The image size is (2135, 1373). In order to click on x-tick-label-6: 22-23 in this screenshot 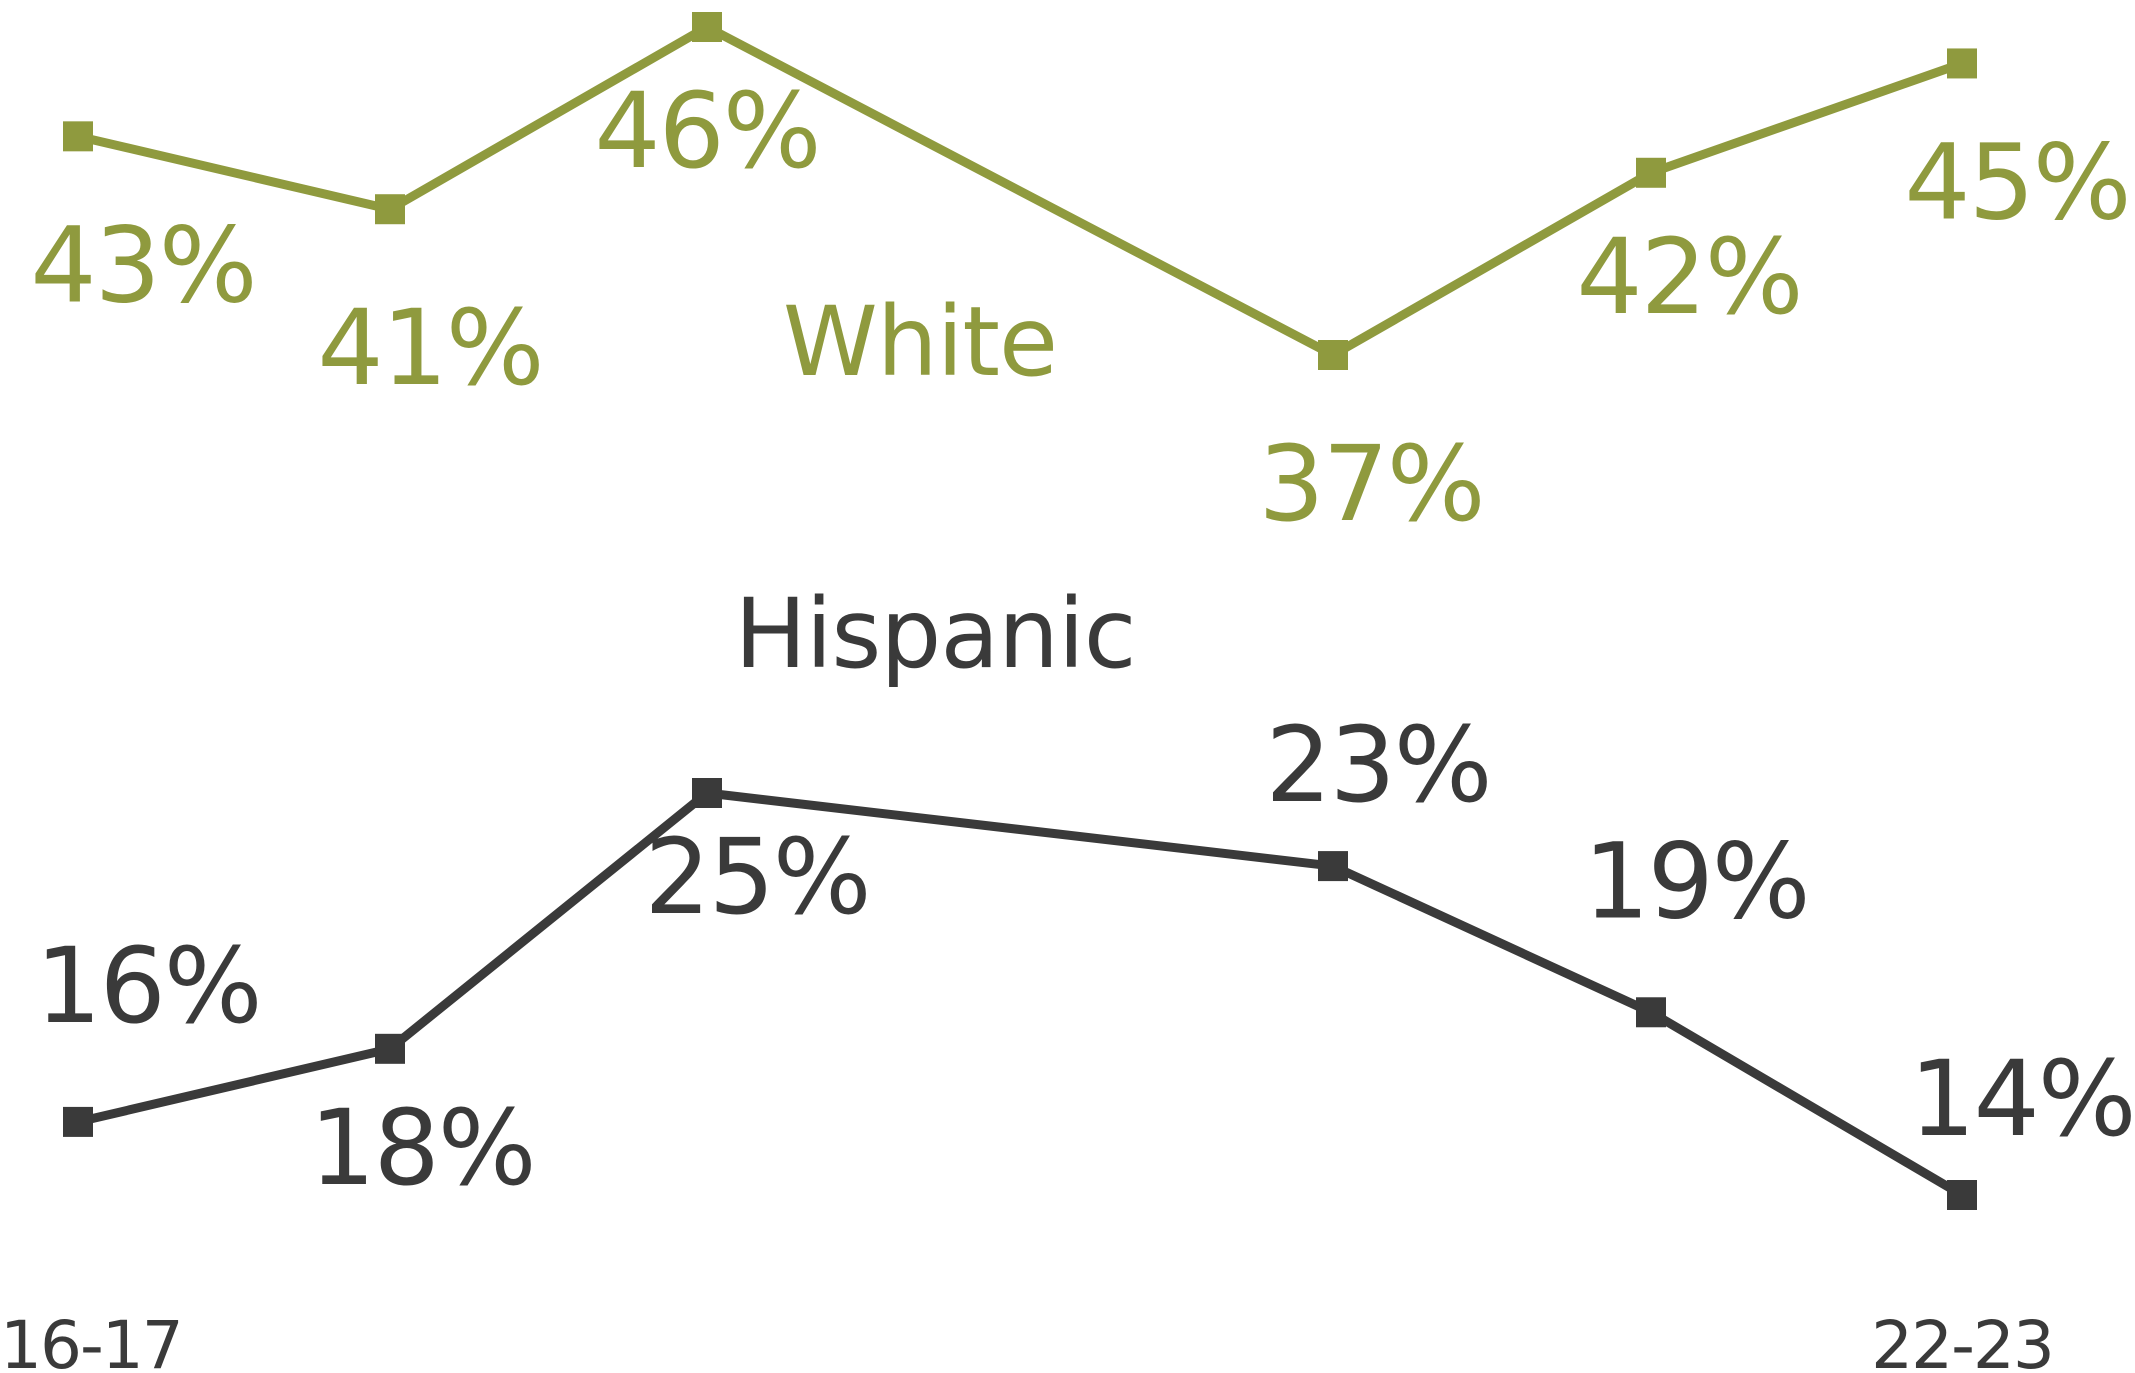, I will do `click(1962, 1340)`.